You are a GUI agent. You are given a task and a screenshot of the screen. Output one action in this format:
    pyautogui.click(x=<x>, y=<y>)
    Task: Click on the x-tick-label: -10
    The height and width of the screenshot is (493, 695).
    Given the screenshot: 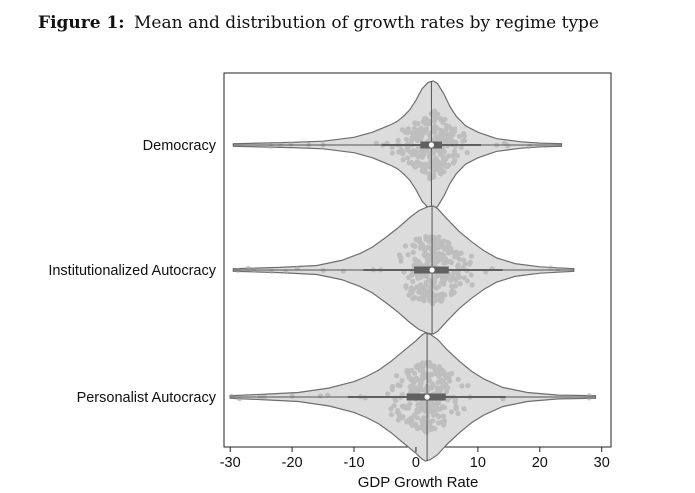 What is the action you would take?
    pyautogui.click(x=354, y=463)
    